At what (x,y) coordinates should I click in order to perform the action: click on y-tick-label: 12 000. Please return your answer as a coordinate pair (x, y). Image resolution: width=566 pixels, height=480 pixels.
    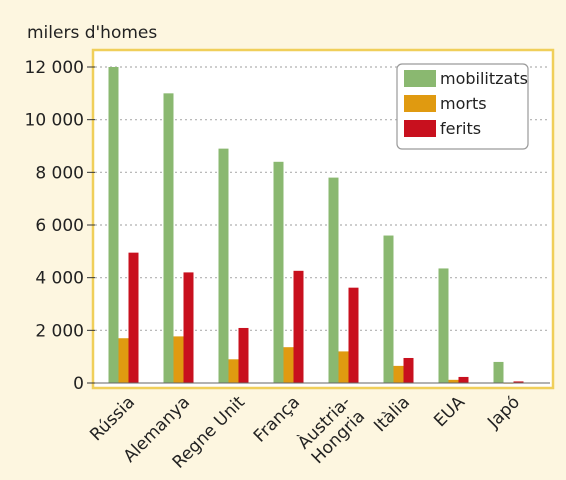
    Looking at the image, I should click on (54, 68).